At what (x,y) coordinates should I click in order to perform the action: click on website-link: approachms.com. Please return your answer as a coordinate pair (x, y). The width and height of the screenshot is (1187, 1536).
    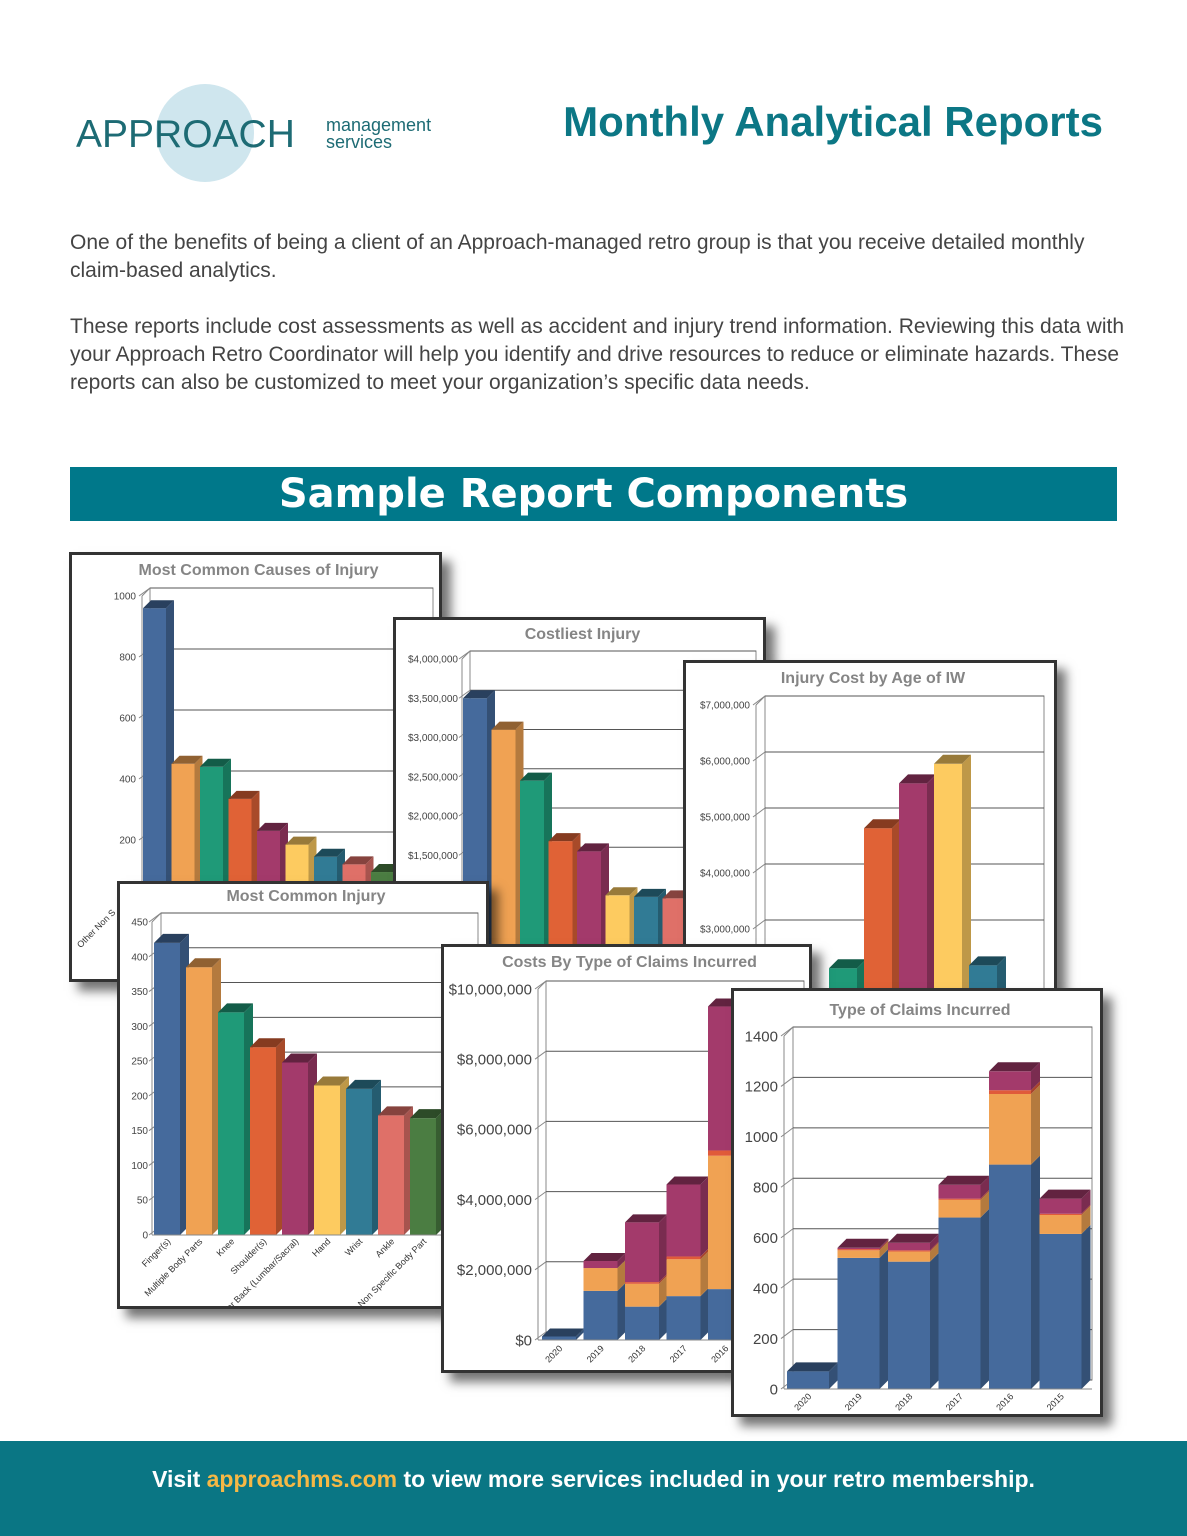
    Looking at the image, I should click on (302, 1479).